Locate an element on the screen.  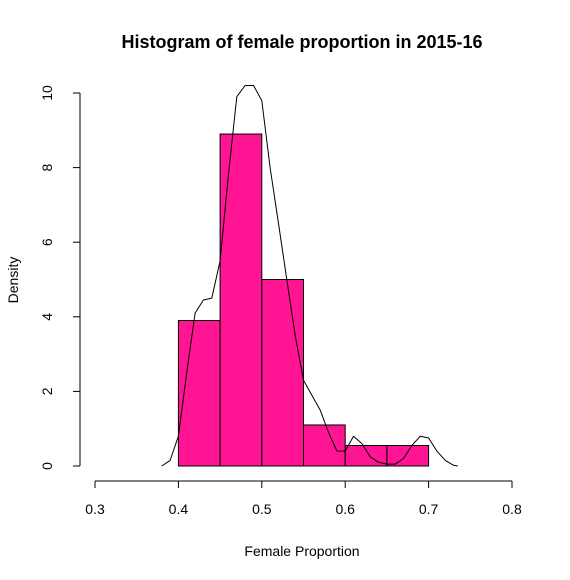
x-tick-label: 0.5 is located at coordinates (262, 509).